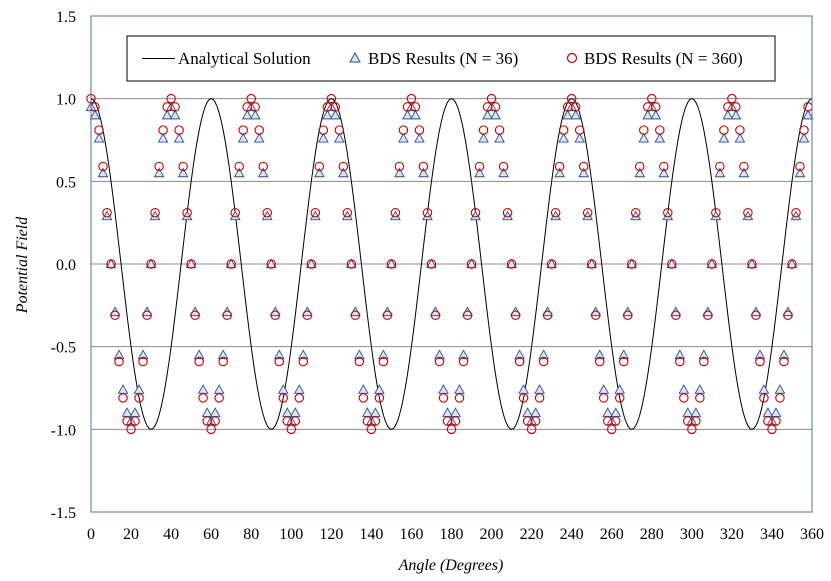 The height and width of the screenshot is (581, 831). I want to click on x-tick-label: 80, so click(251, 534).